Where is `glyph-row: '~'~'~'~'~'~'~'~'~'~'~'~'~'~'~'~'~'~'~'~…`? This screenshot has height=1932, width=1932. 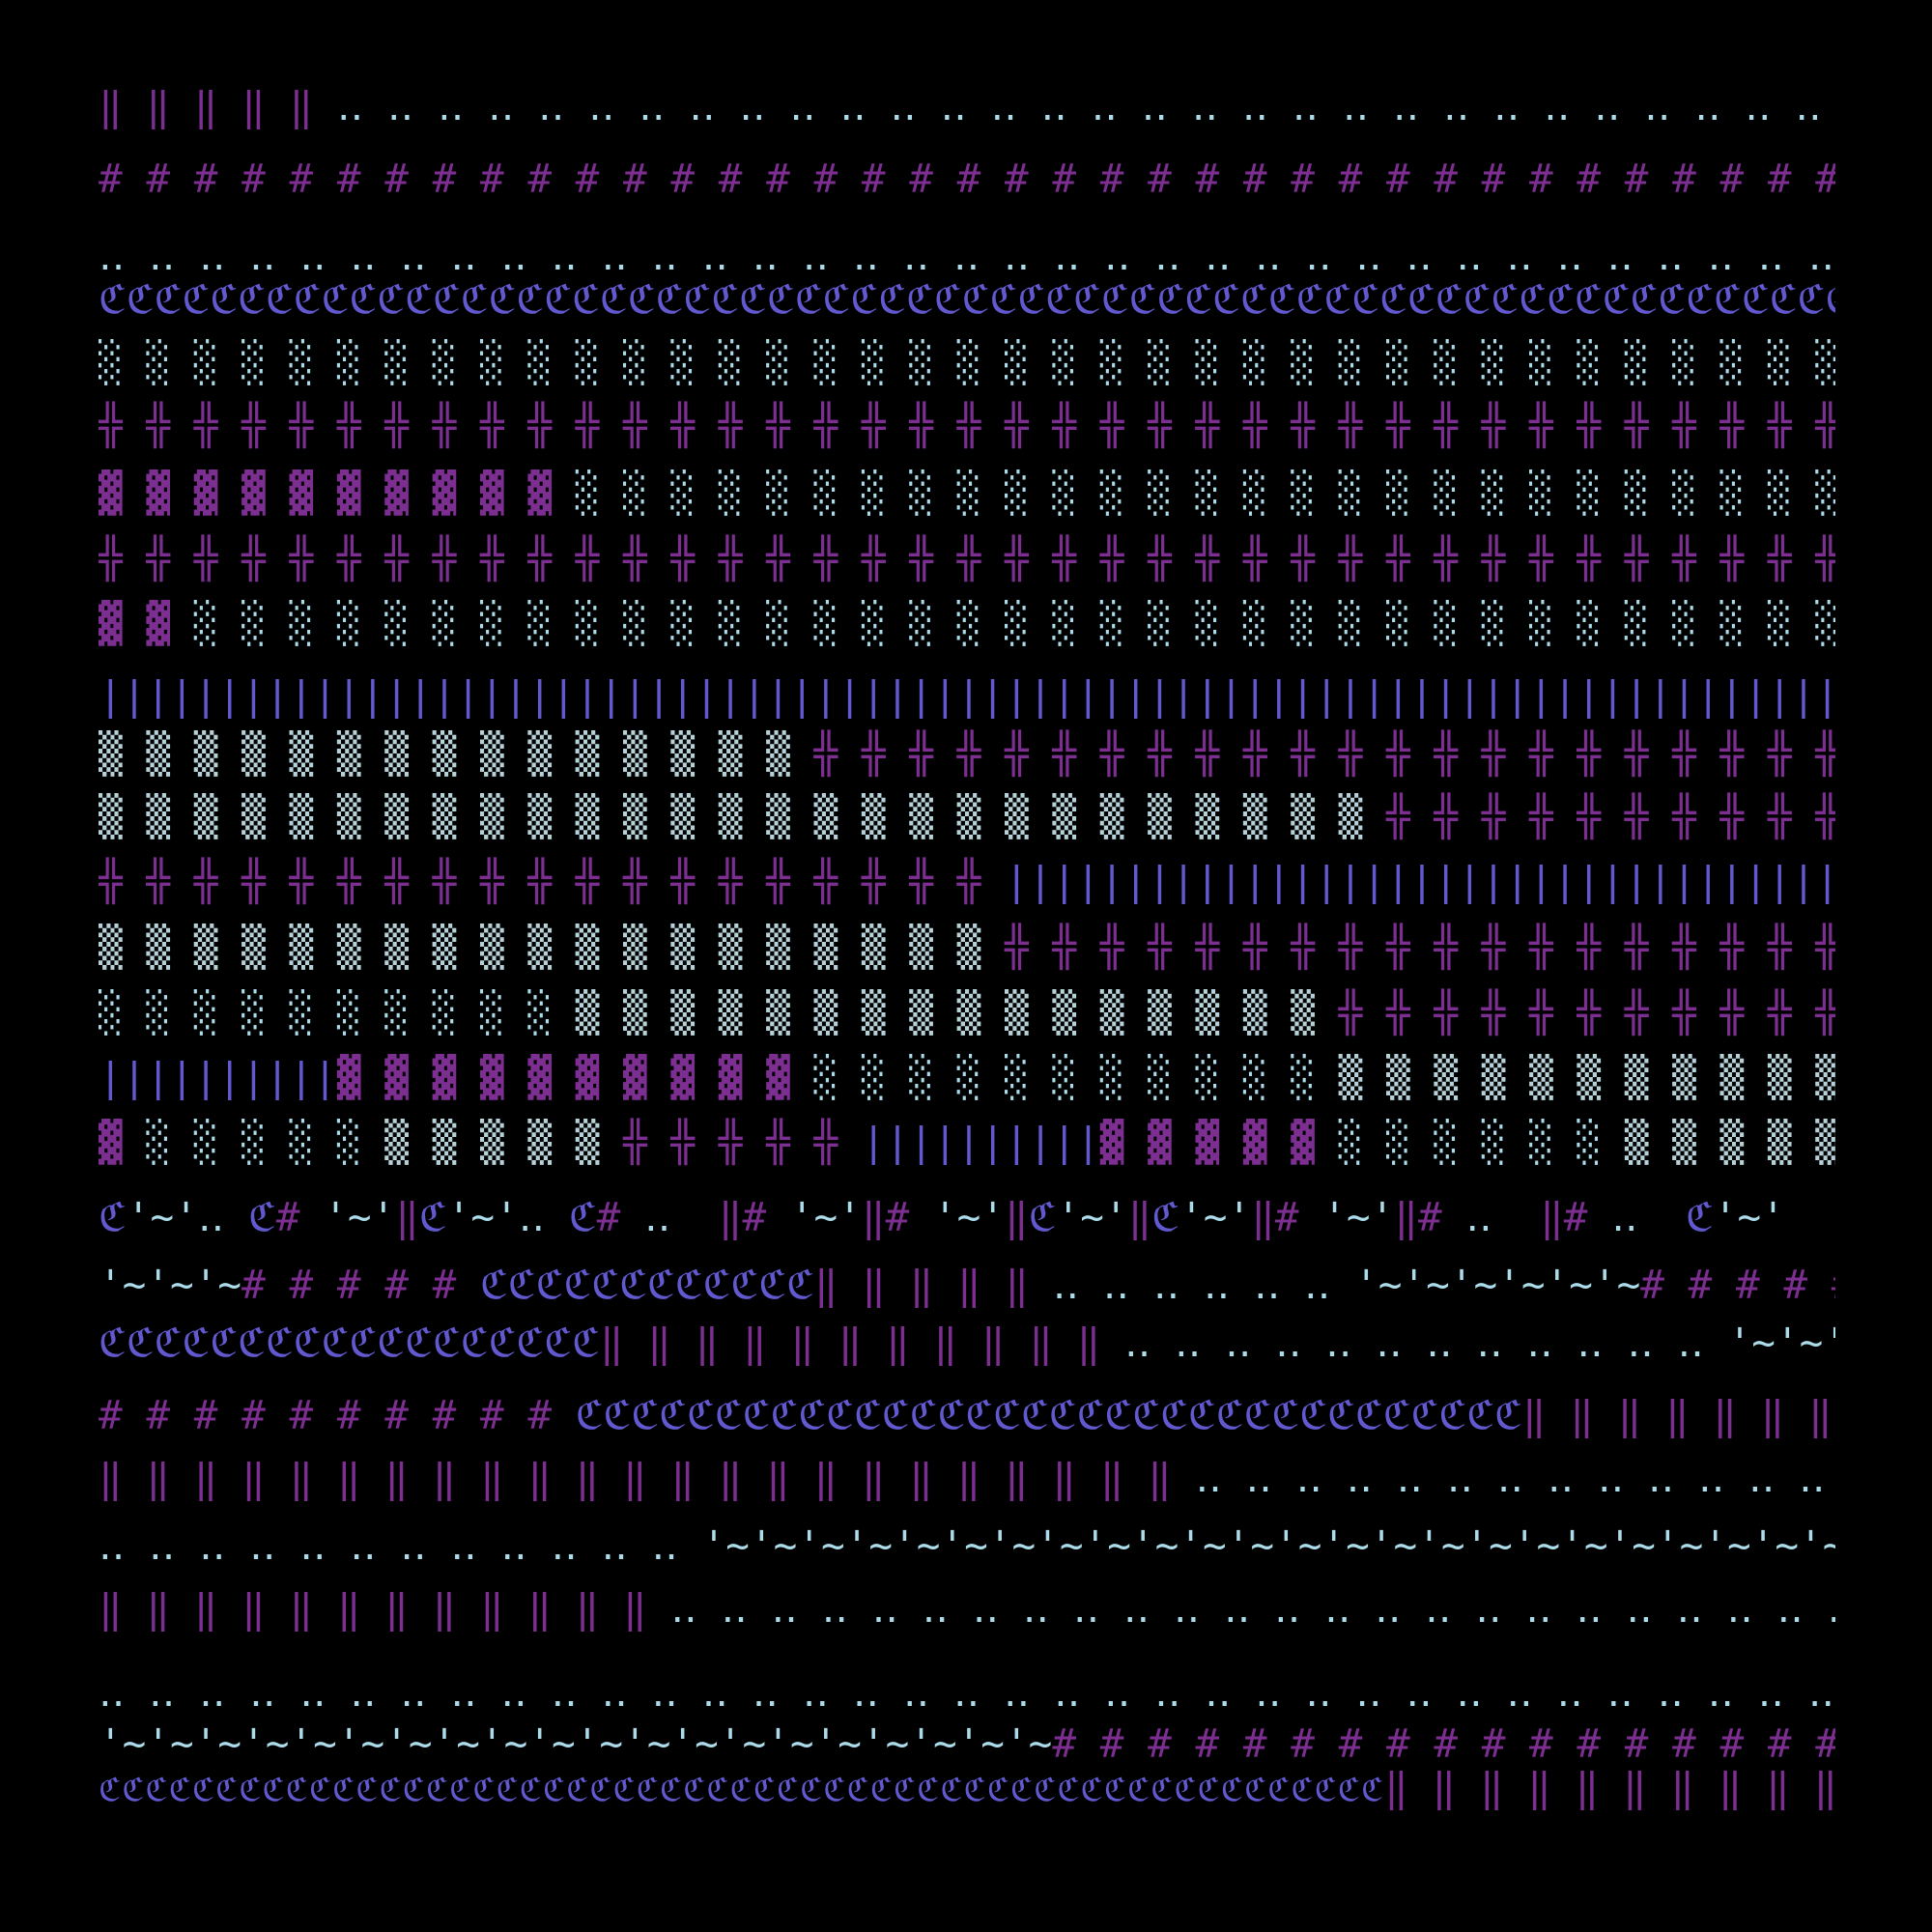
glyph-row: '~'~'~'~'~'~'~'~'~'~'~'~'~'~'~'~'~'~'~'~… is located at coordinates (967, 1744).